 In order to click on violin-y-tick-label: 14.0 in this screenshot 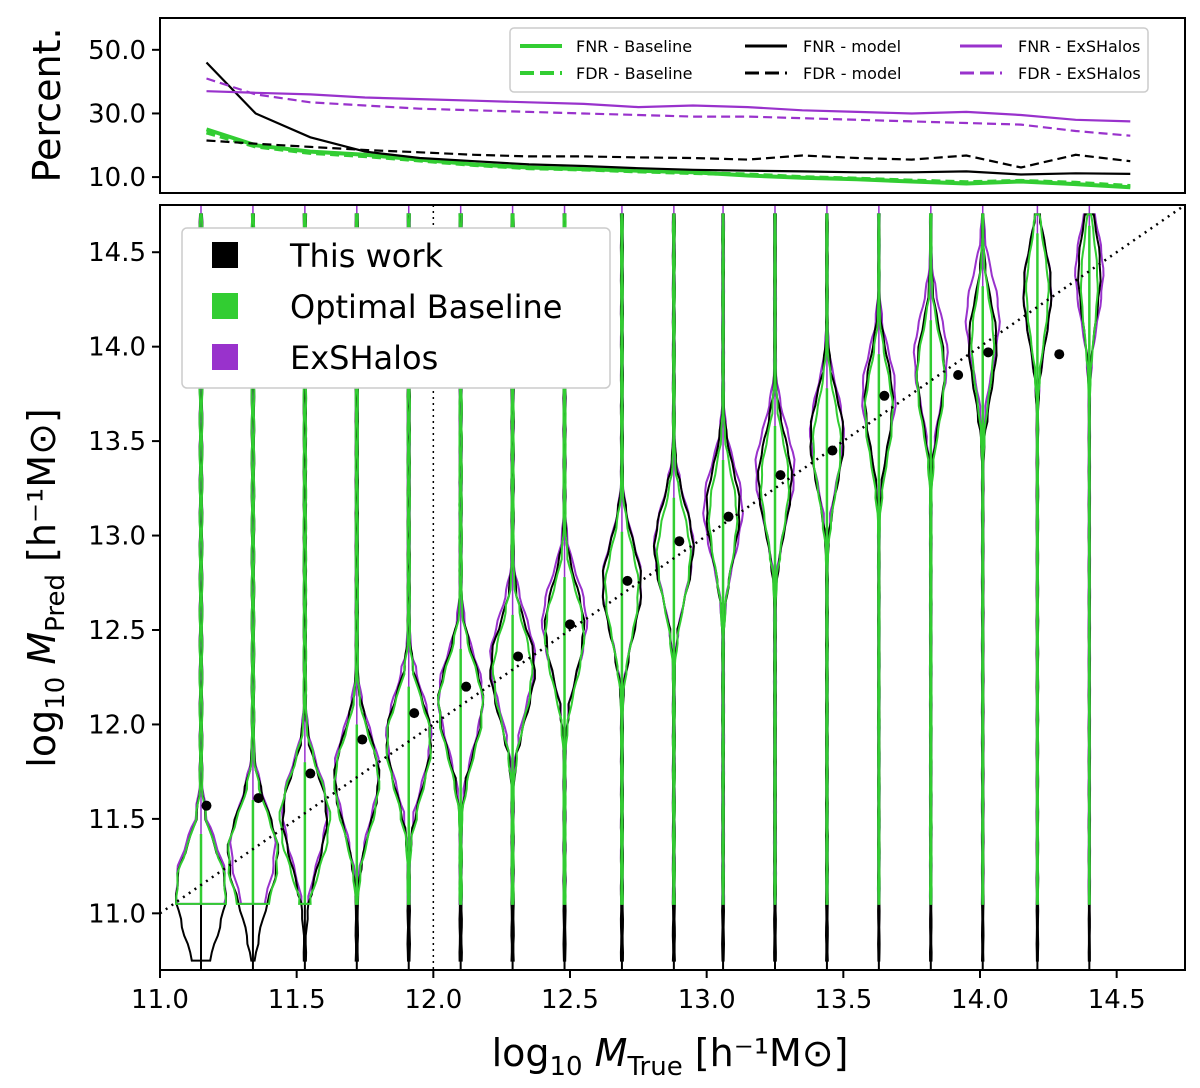, I will do `click(117, 348)`.